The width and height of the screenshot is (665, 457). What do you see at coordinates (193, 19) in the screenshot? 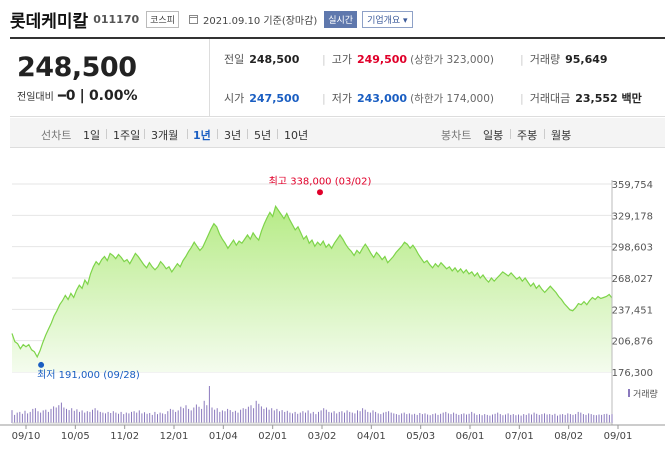
I see `calendar-icon` at bounding box center [193, 19].